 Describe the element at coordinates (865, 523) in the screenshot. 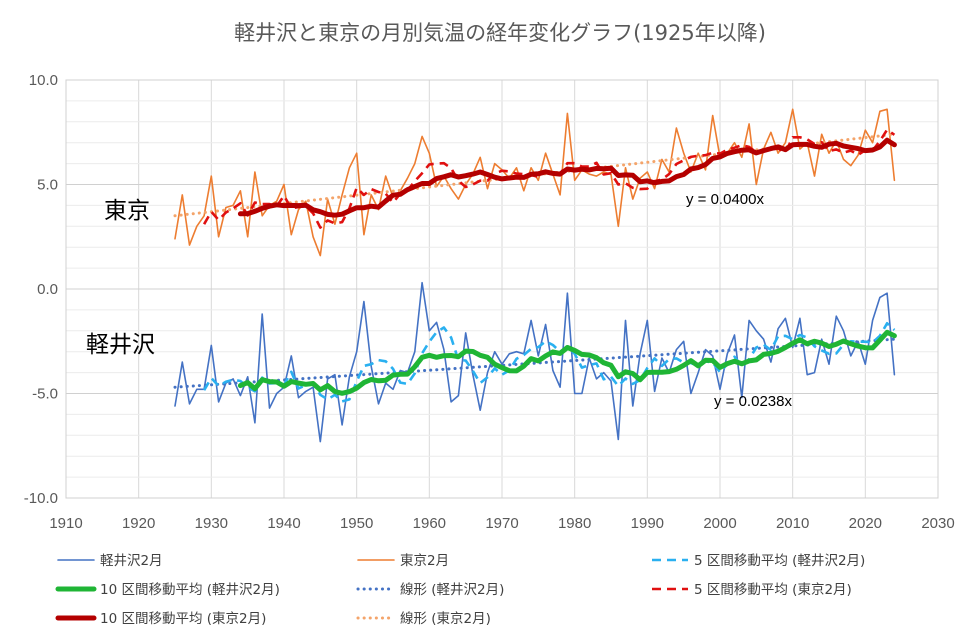

I see `x-tick-label: 2020` at that location.